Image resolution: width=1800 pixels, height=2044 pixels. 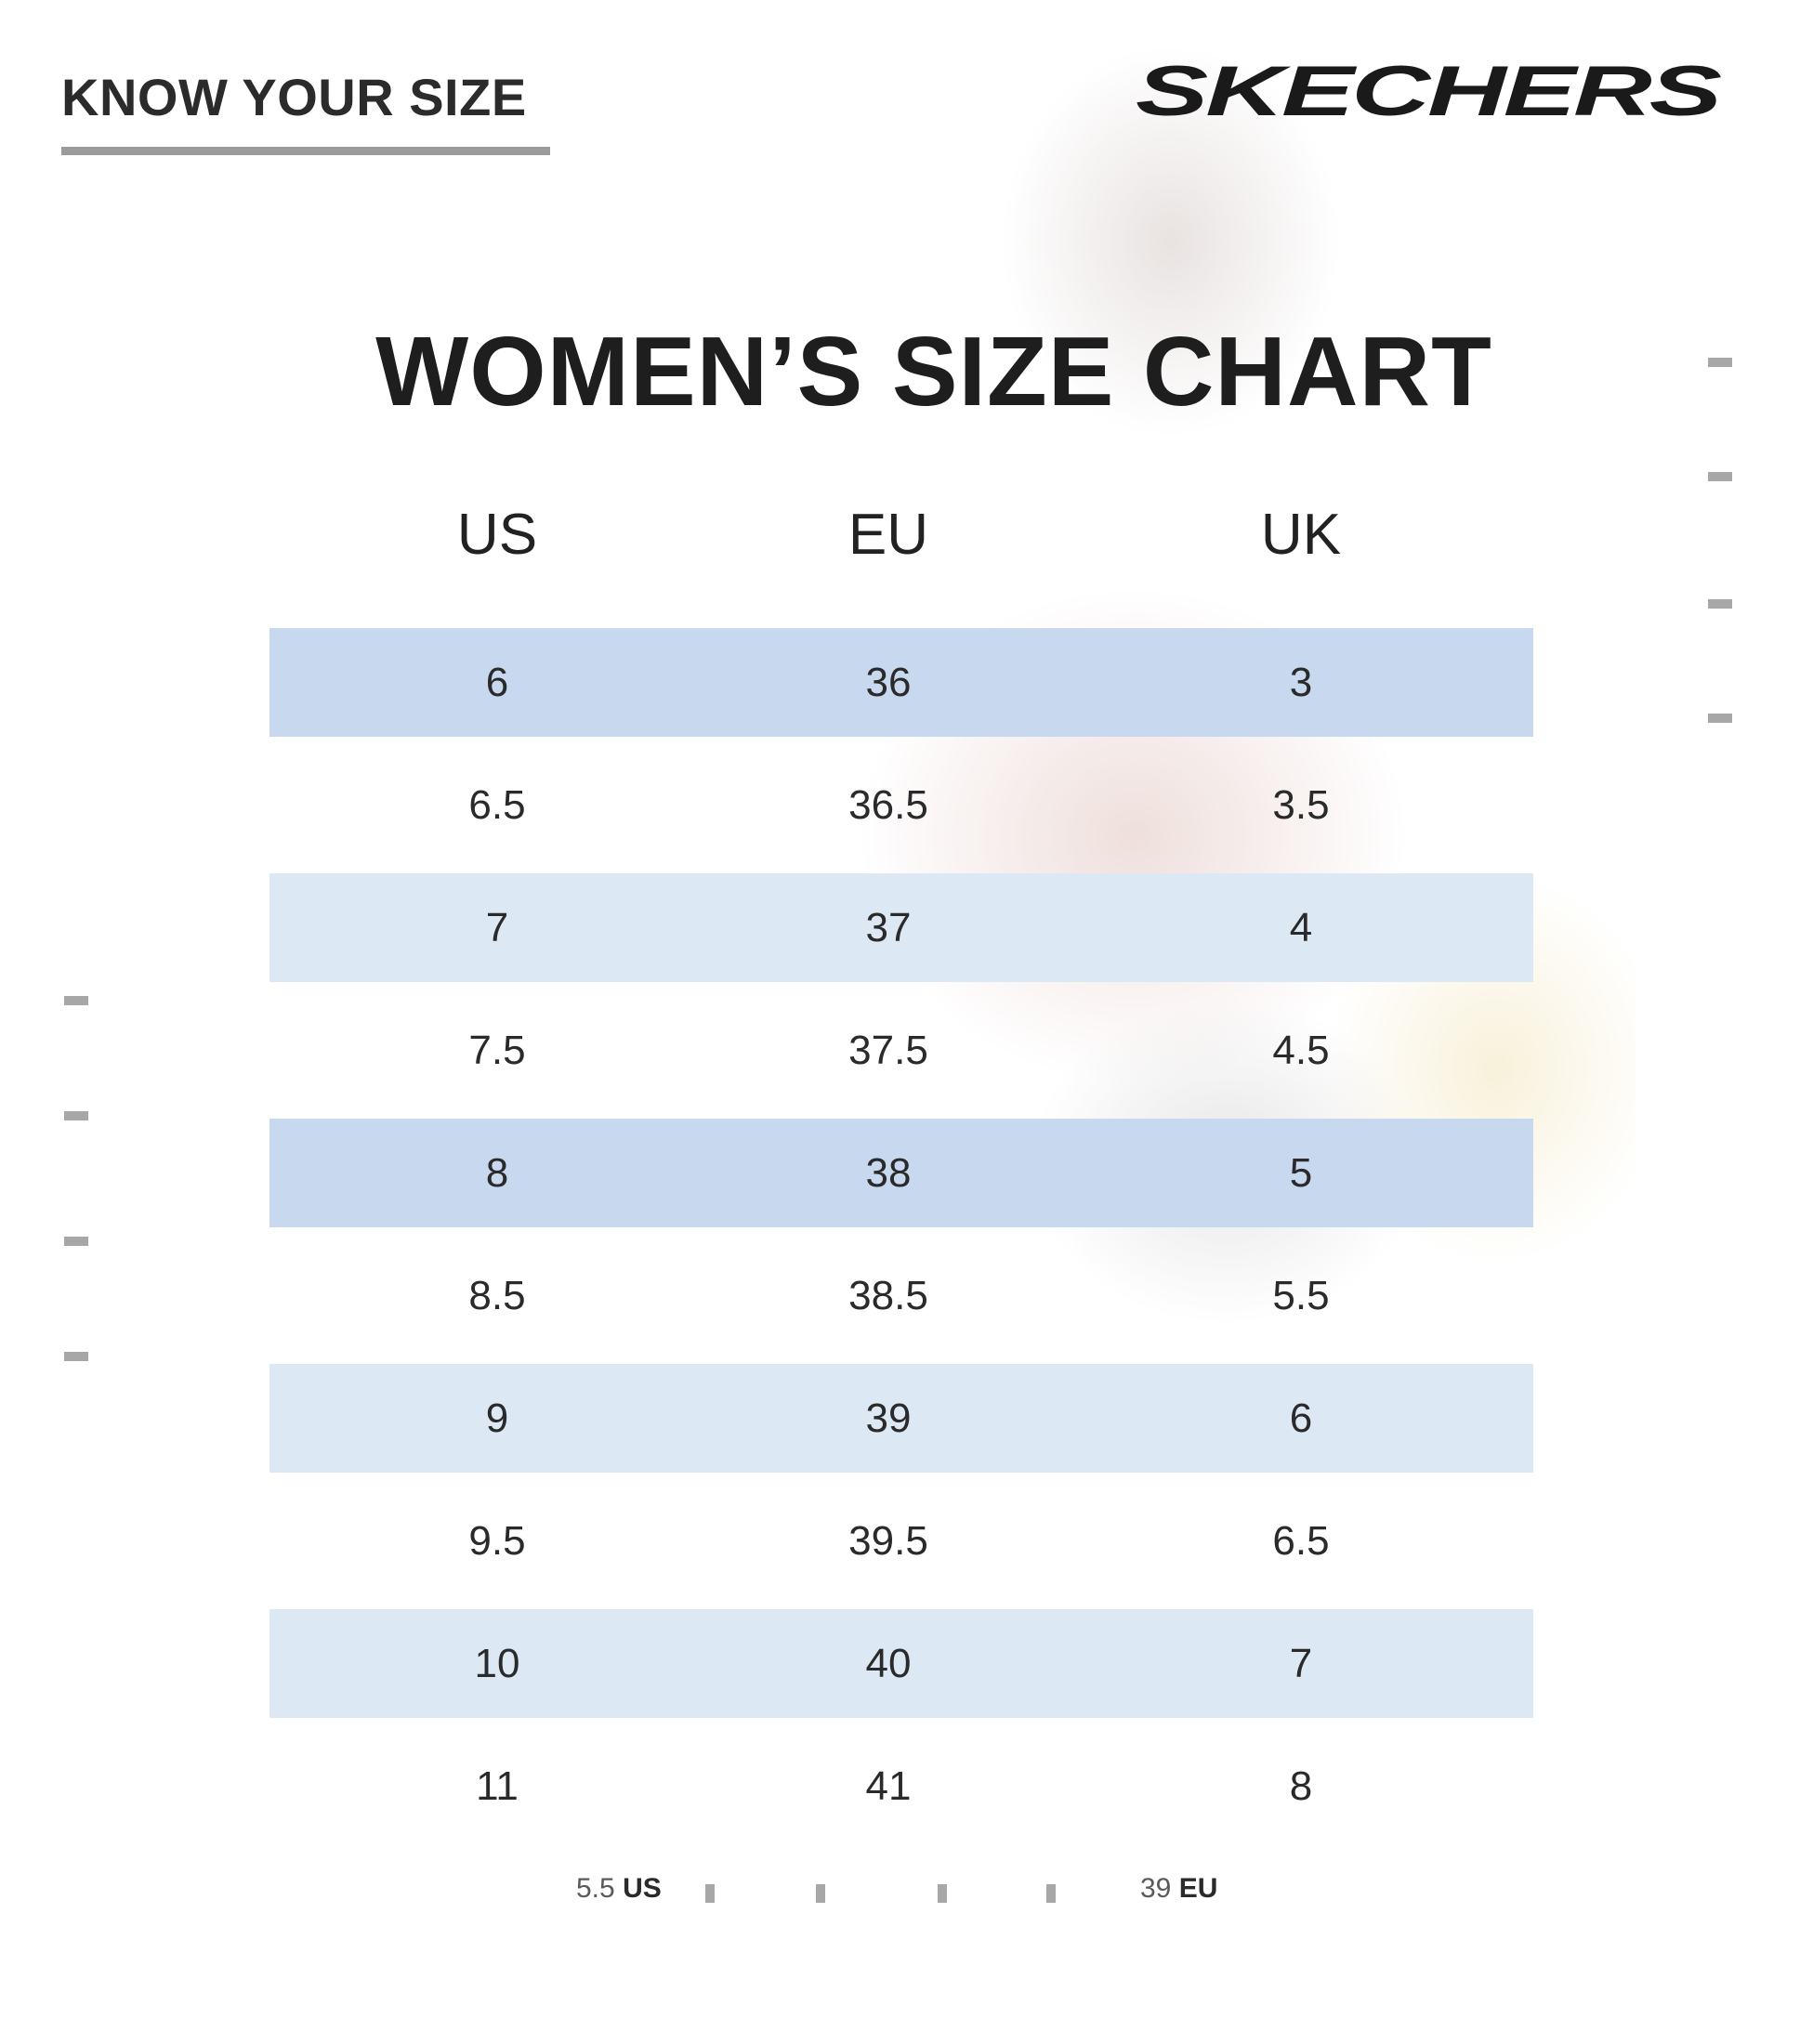 I want to click on size-row: 10 40 7, so click(x=901, y=1663).